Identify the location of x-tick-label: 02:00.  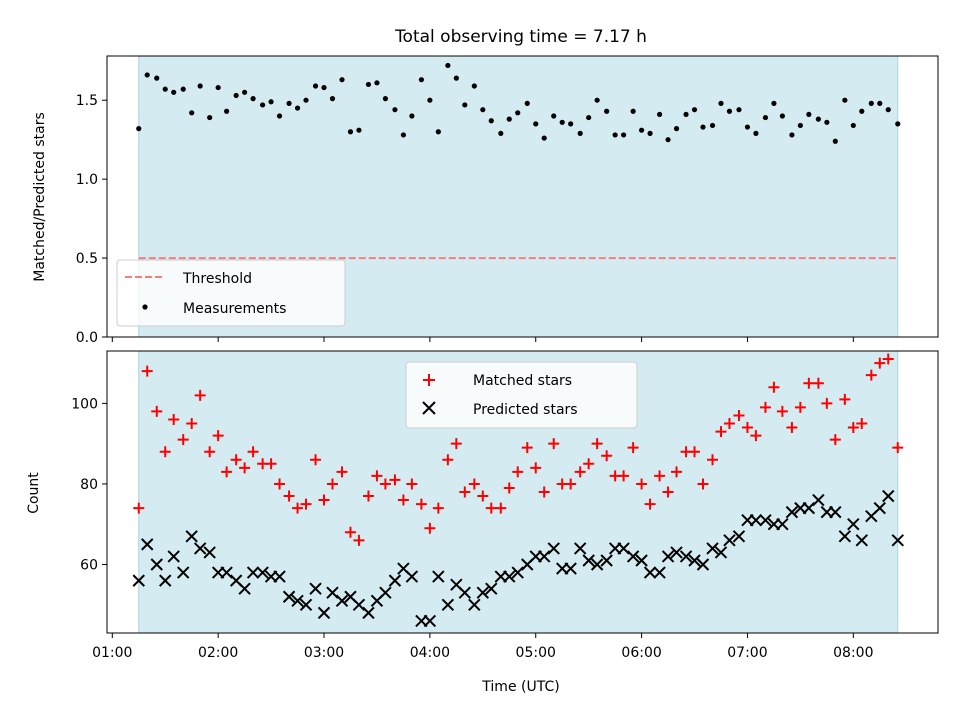
(218, 653).